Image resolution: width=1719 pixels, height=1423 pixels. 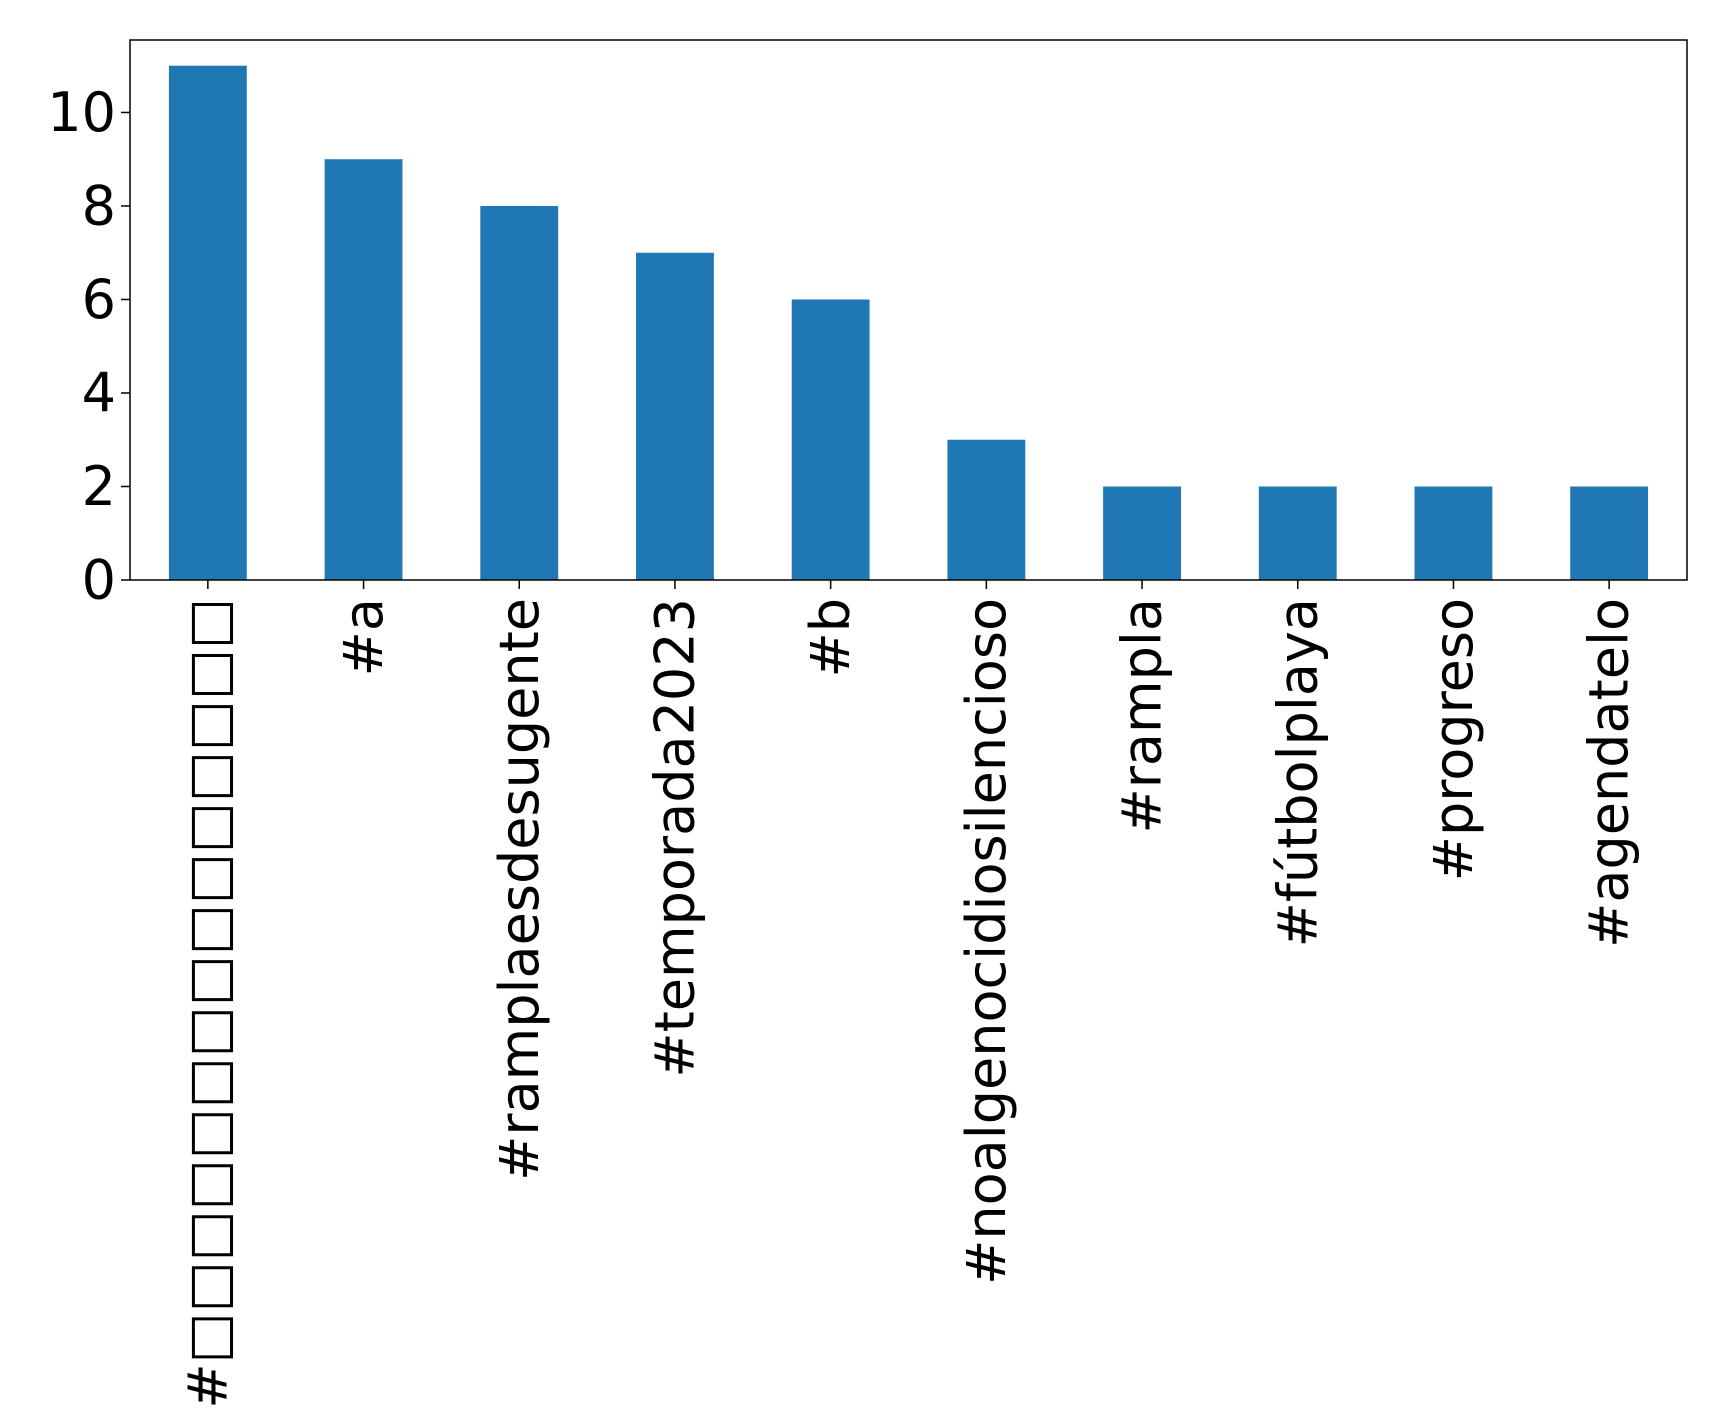 I want to click on y-tick-label-0: 0, so click(x=99, y=580).